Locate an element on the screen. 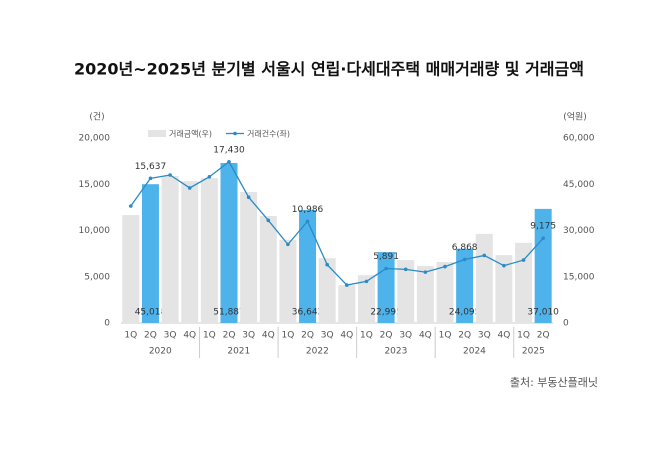 This screenshot has width=658, height=450. x-group-label: 2022 is located at coordinates (317, 352).